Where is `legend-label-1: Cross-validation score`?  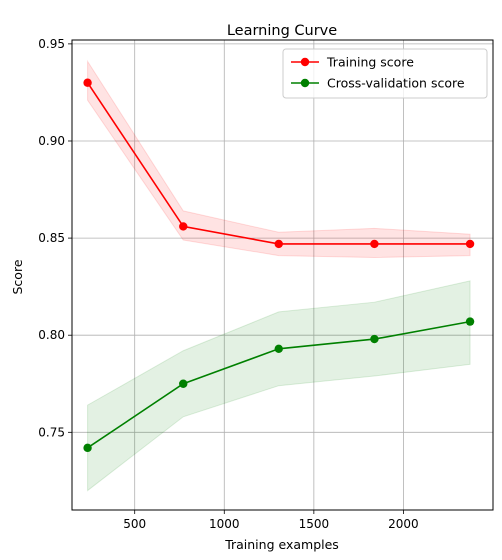
legend-label-1: Cross-validation score is located at coordinates (396, 83).